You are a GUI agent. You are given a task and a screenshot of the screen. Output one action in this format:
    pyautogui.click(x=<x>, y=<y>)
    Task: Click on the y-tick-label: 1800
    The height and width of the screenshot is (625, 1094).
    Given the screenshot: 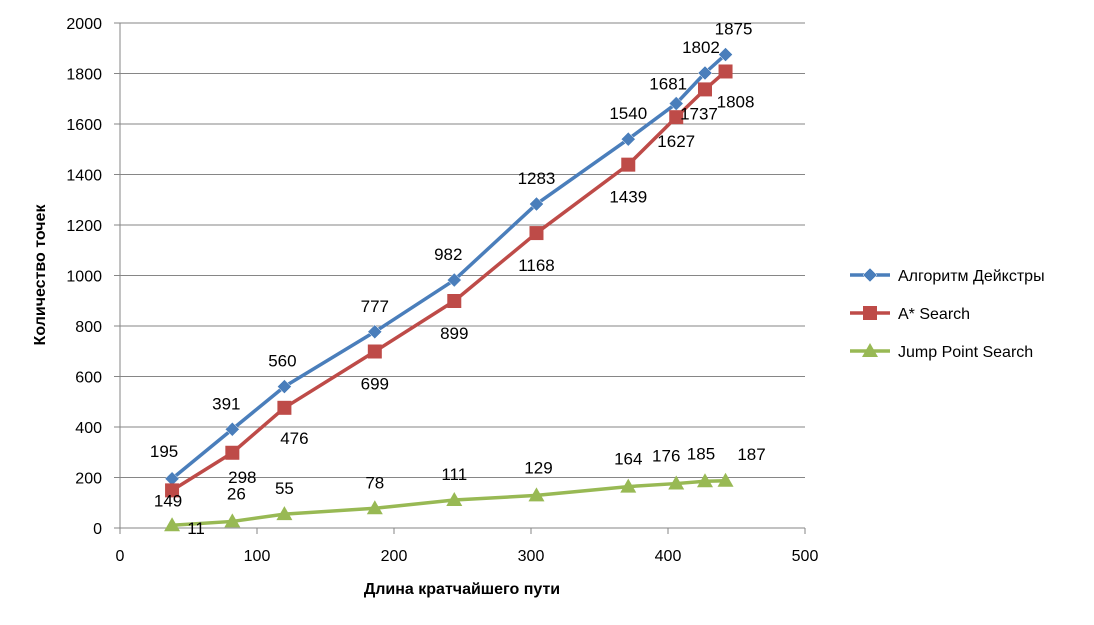 What is the action you would take?
    pyautogui.click(x=84, y=75)
    